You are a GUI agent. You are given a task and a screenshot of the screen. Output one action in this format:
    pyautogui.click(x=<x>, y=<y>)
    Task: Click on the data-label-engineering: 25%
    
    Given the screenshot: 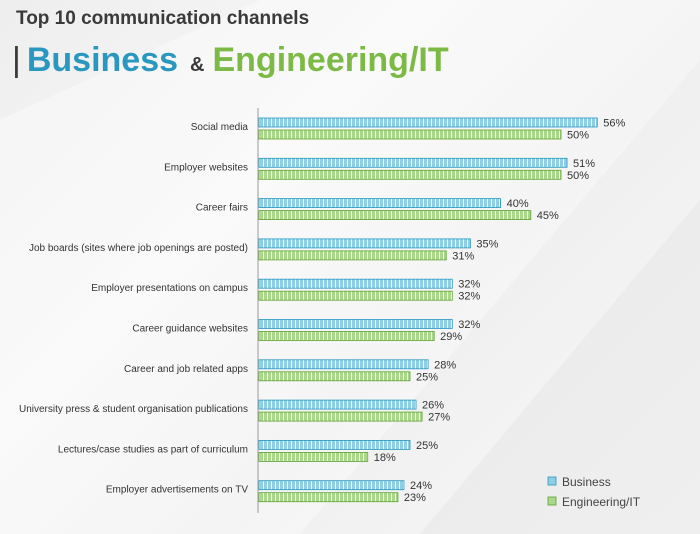 What is the action you would take?
    pyautogui.click(x=427, y=377)
    